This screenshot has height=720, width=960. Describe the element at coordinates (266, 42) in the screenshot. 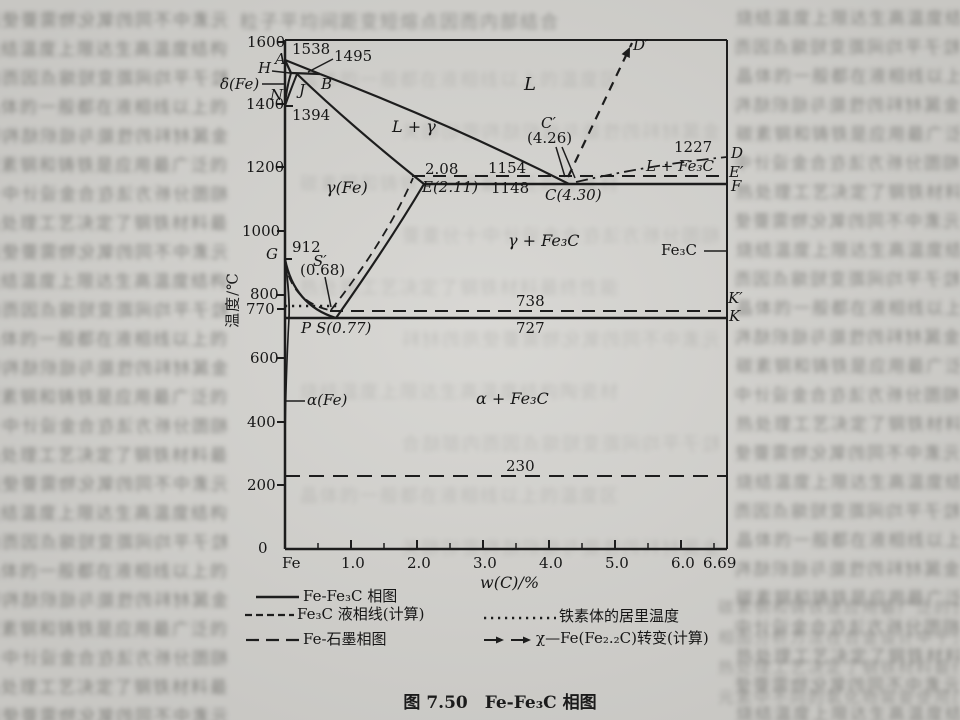

I see `y-tick-1600: 1600` at that location.